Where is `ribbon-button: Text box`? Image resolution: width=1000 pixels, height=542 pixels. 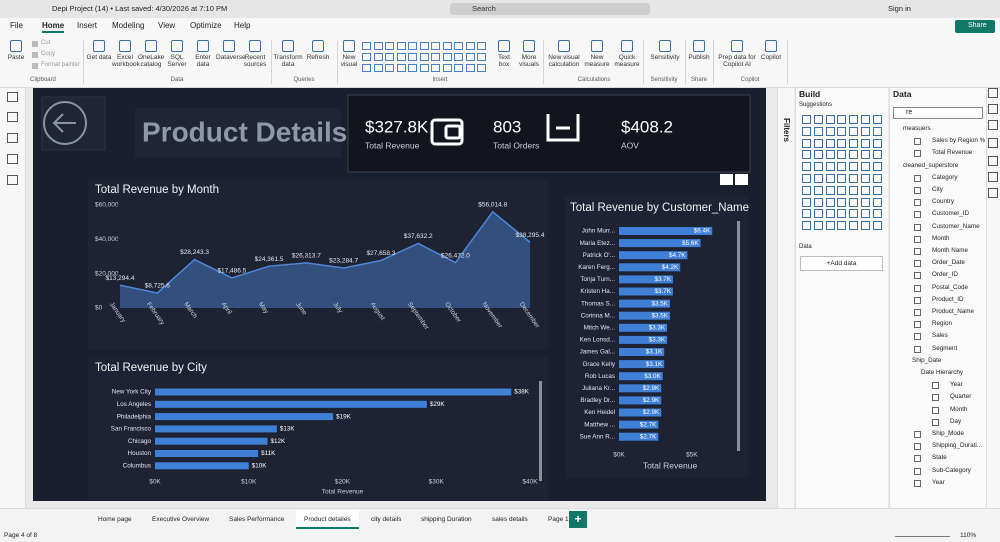
ribbon-button: Text box is located at coordinates (504, 61).